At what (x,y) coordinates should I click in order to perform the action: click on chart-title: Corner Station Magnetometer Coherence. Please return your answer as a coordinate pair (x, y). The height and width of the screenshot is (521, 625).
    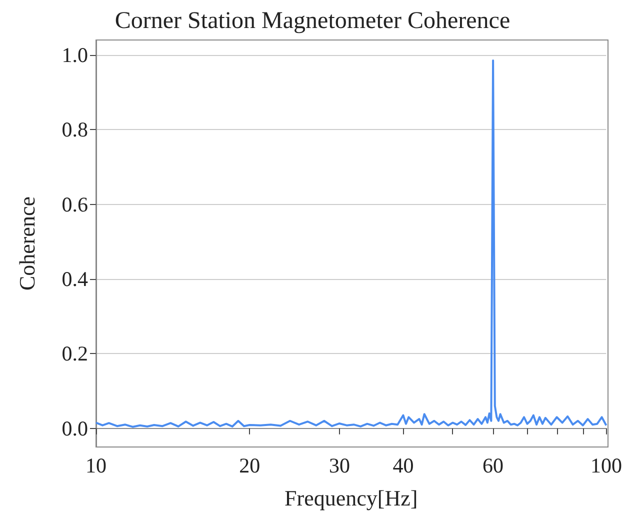
    Looking at the image, I should click on (312, 21).